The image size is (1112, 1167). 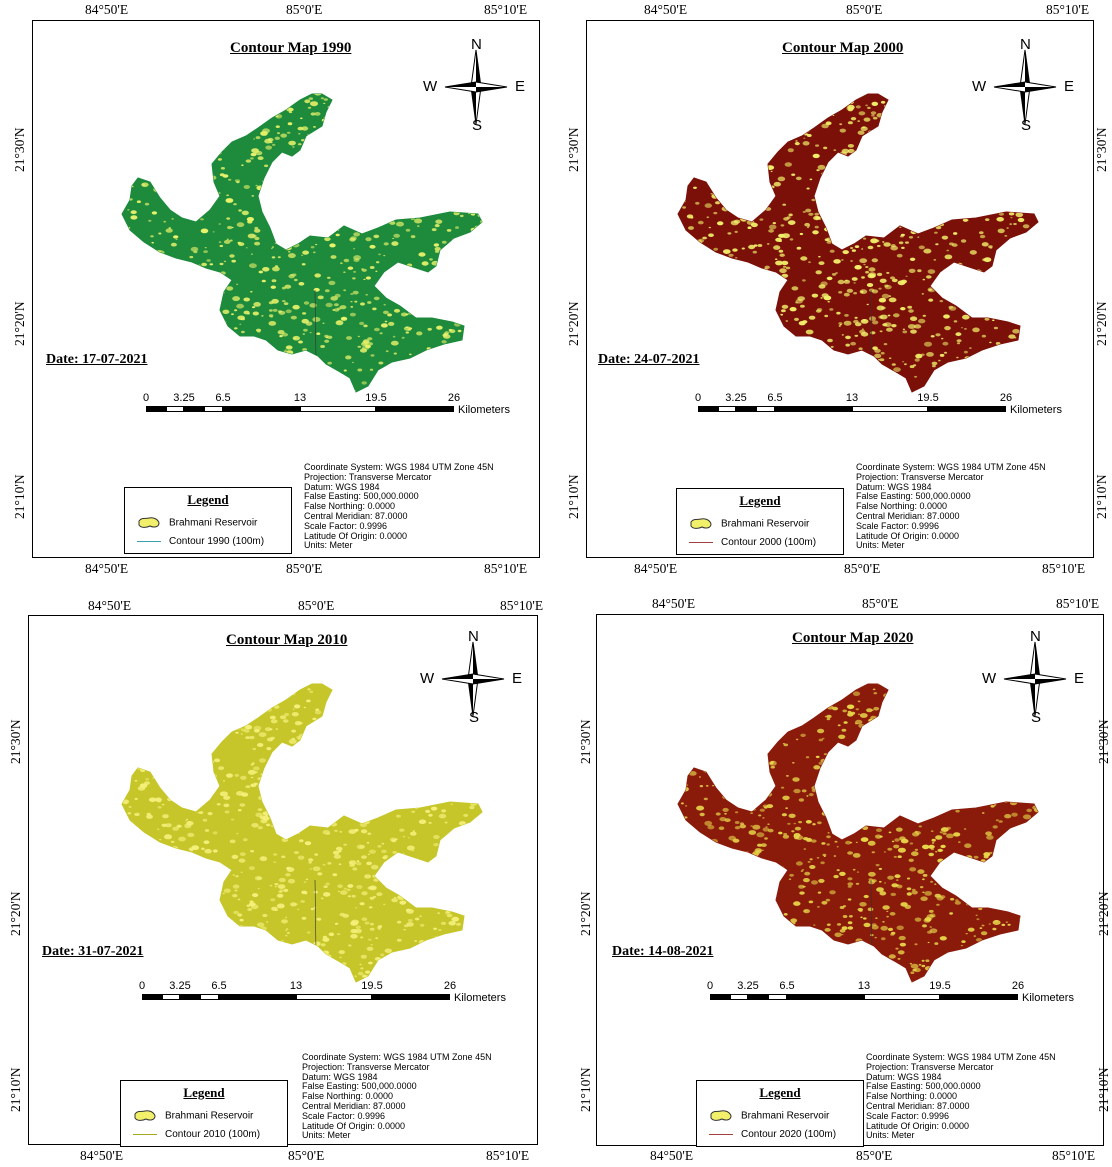 What do you see at coordinates (920, 476) in the screenshot?
I see `coordinate-info-line: Projection: Transverse Mercator` at bounding box center [920, 476].